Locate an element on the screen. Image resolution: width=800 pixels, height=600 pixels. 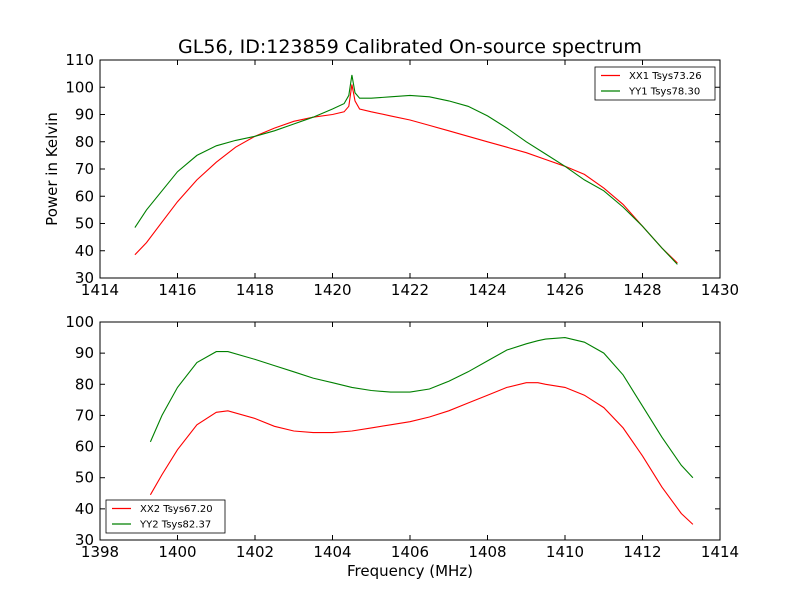
x-tick-label: 1412 is located at coordinates (642, 552).